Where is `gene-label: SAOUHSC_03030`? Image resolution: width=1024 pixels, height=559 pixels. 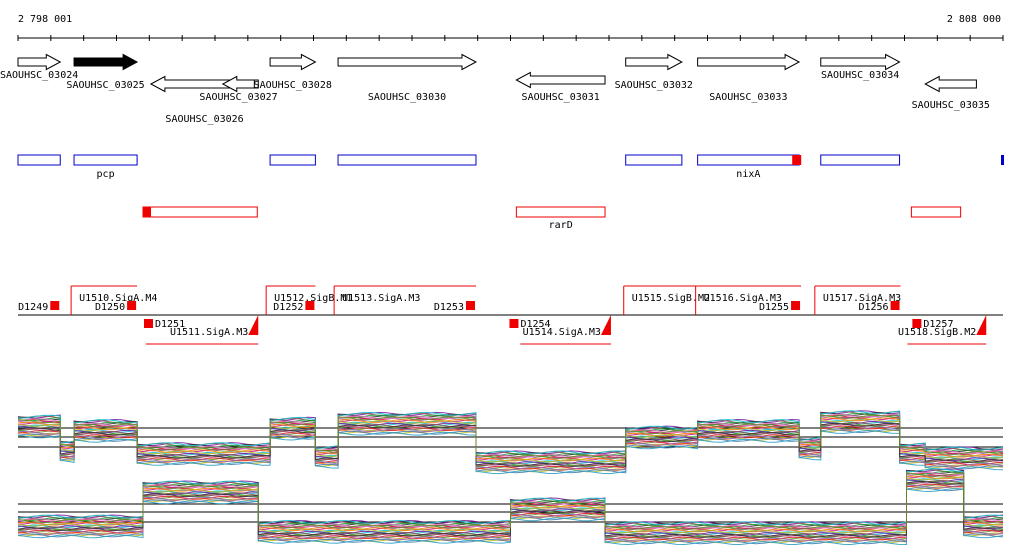
gene-label: SAOUHSC_03030 is located at coordinates (407, 97).